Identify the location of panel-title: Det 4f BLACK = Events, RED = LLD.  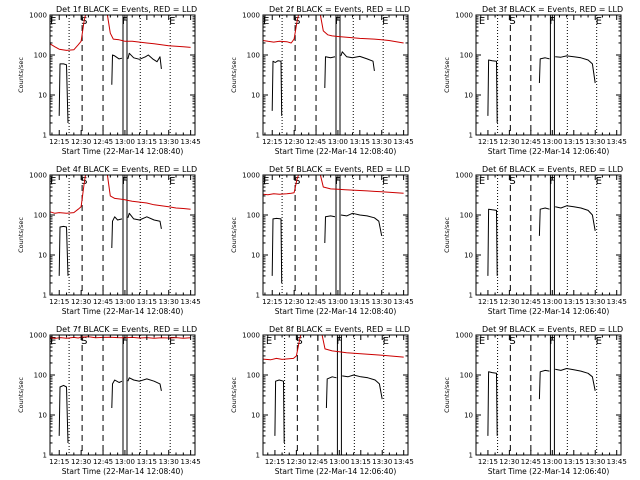
(126, 169).